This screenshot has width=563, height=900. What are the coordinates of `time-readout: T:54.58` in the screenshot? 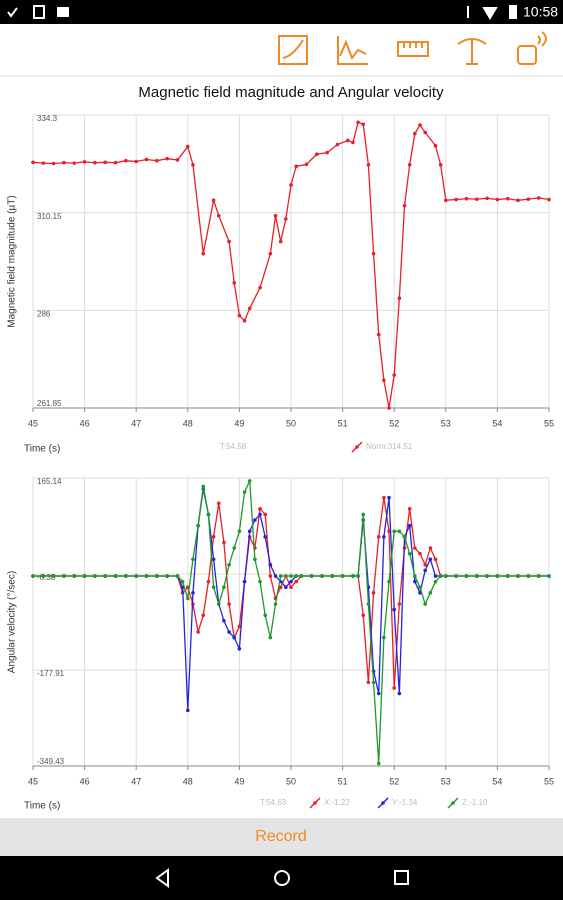 It's located at (233, 446).